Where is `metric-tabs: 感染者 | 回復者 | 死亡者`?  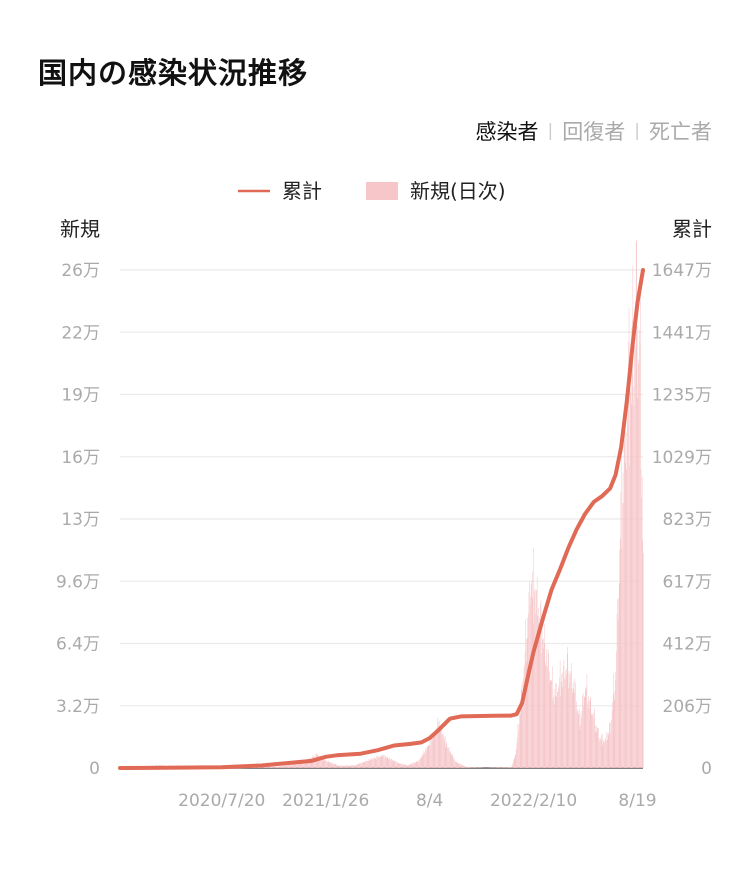 metric-tabs: 感染者 | 回復者 | 死亡者 is located at coordinates (594, 131).